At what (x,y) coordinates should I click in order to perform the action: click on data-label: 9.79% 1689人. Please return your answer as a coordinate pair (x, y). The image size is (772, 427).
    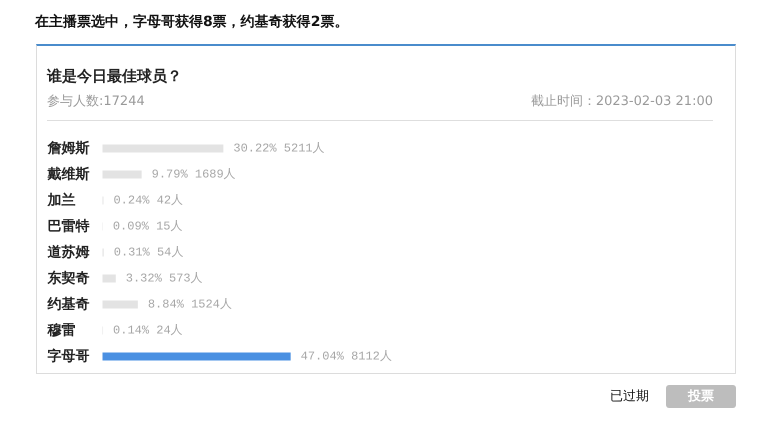
    Looking at the image, I should click on (194, 175).